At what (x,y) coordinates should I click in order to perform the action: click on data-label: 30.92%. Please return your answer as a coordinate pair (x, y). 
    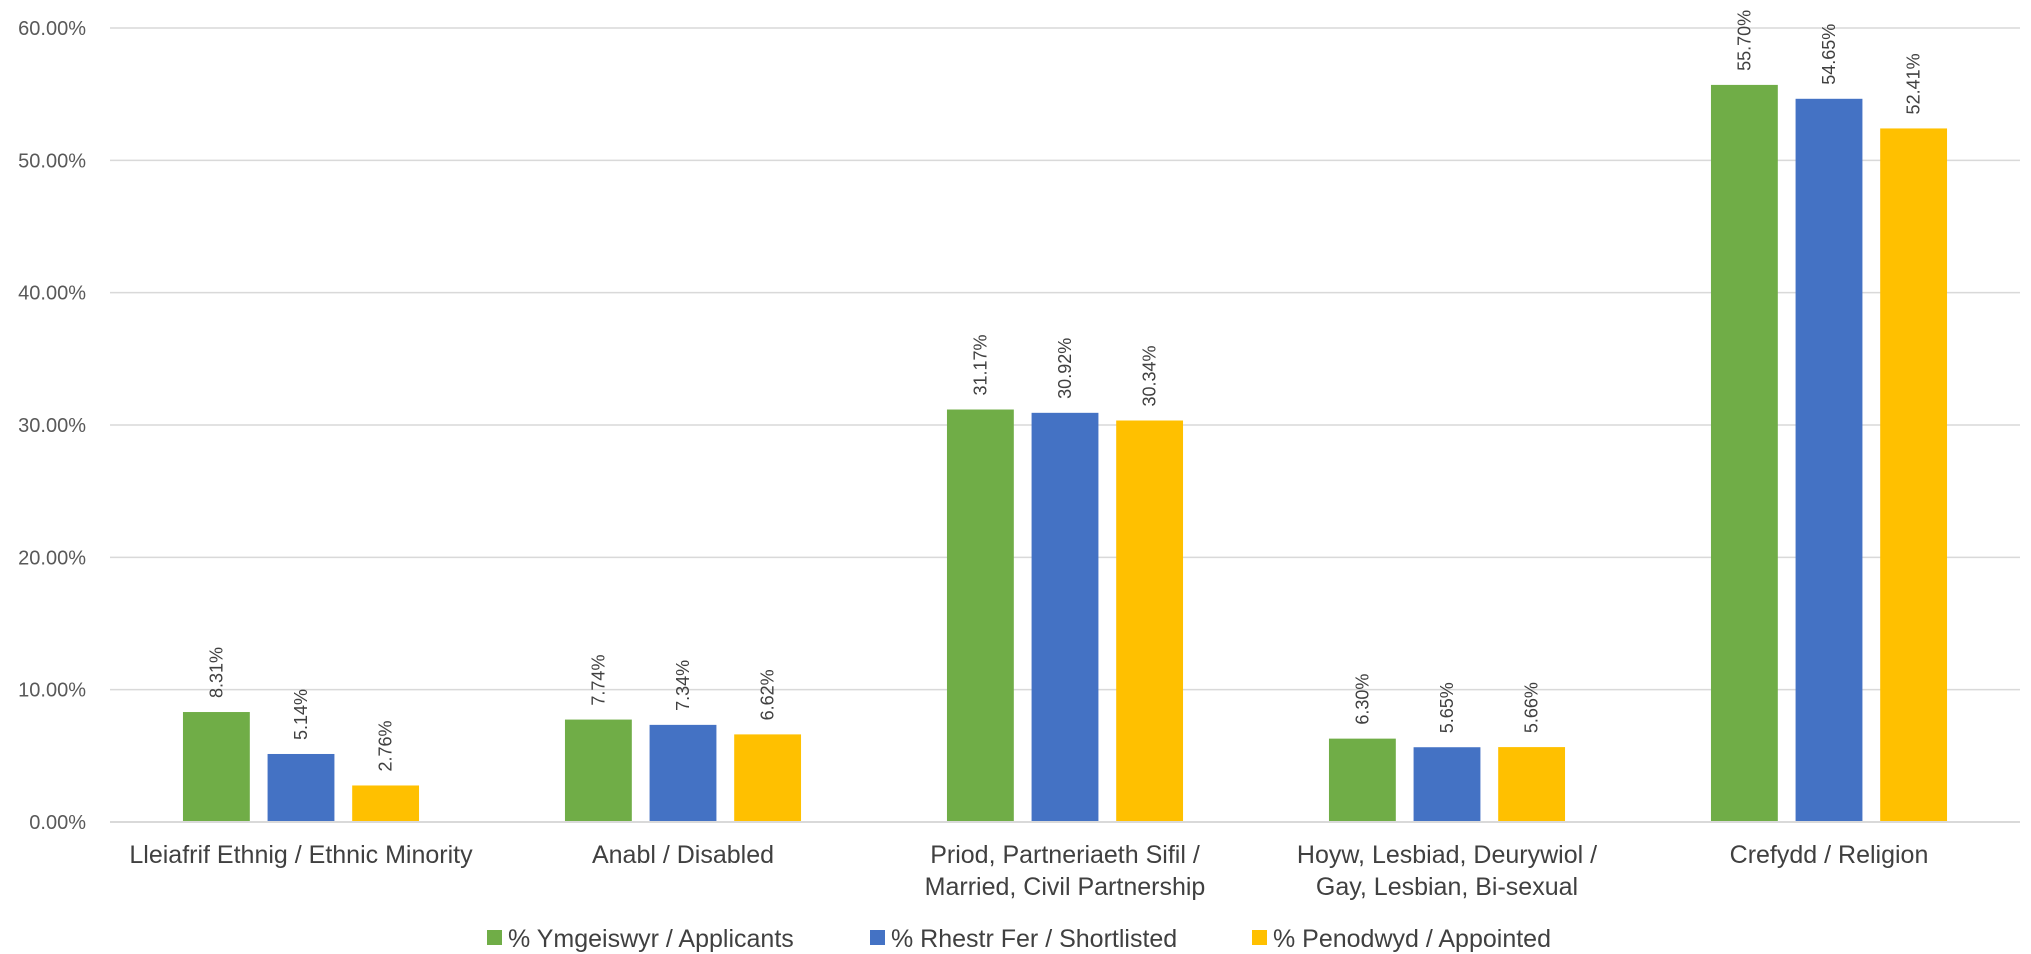
    Looking at the image, I should click on (1065, 368).